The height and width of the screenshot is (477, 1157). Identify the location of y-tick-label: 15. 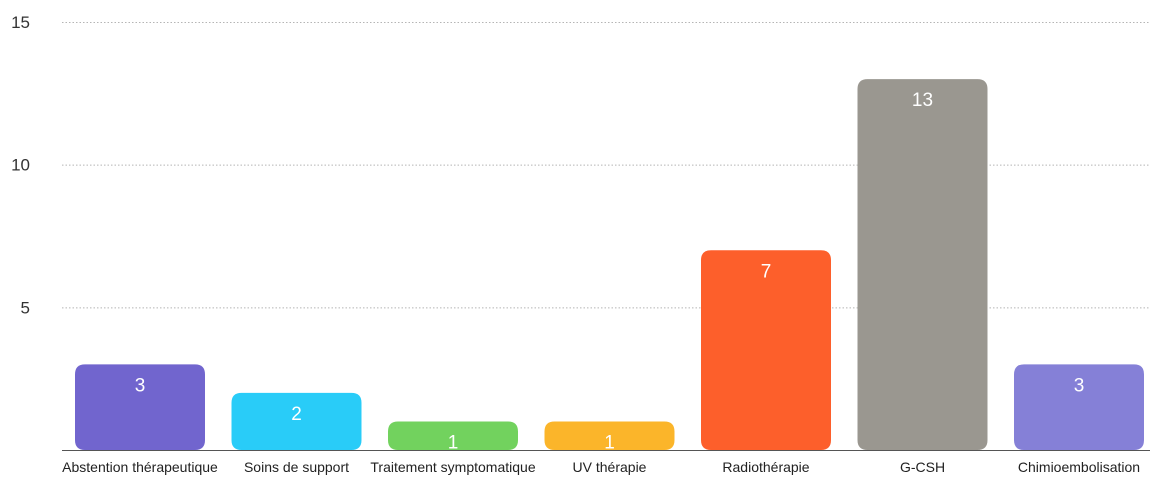
(20, 22).